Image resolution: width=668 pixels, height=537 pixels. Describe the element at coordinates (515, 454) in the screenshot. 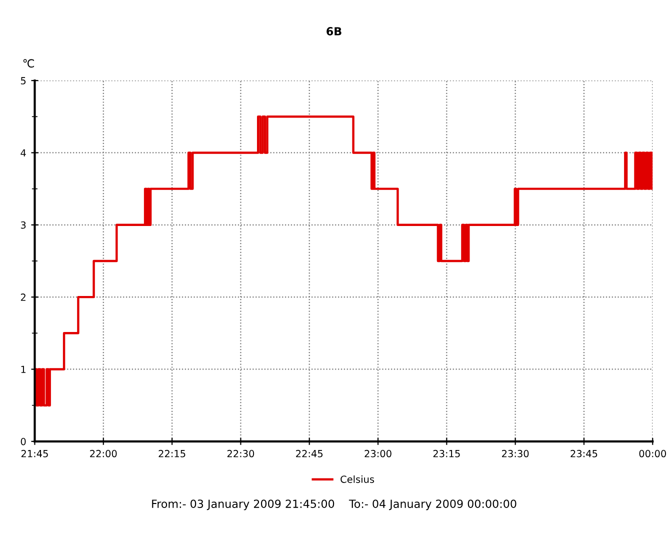

I see `x-tick-label: 23:30` at that location.